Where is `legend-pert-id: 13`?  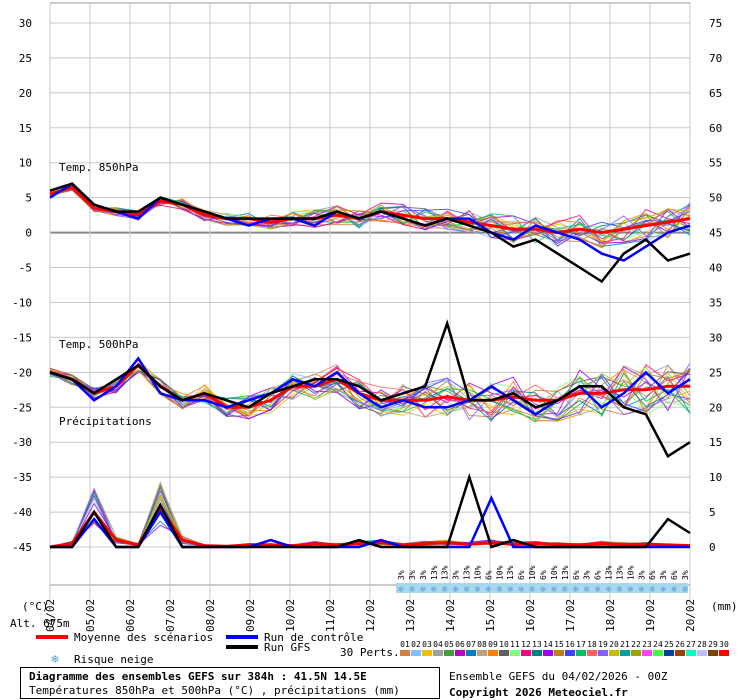 legend-pert-id: 13 is located at coordinates (537, 644).